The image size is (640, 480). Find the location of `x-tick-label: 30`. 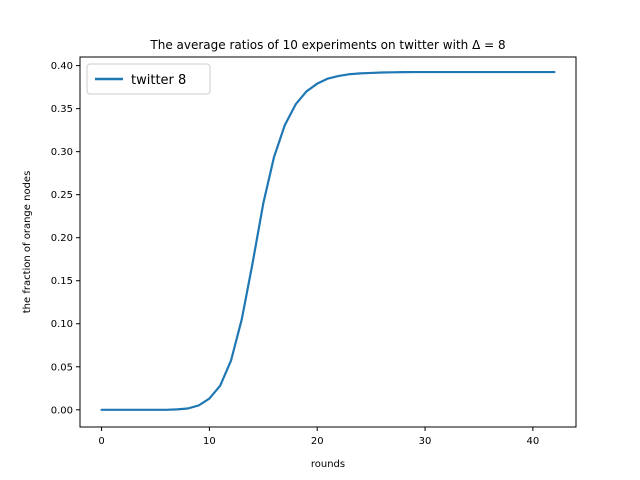

x-tick-label: 30 is located at coordinates (425, 441).